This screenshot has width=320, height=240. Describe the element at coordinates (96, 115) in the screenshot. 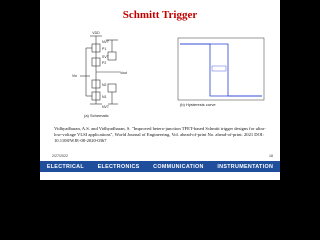

I see `figure-caption: (a) Schematic` at that location.